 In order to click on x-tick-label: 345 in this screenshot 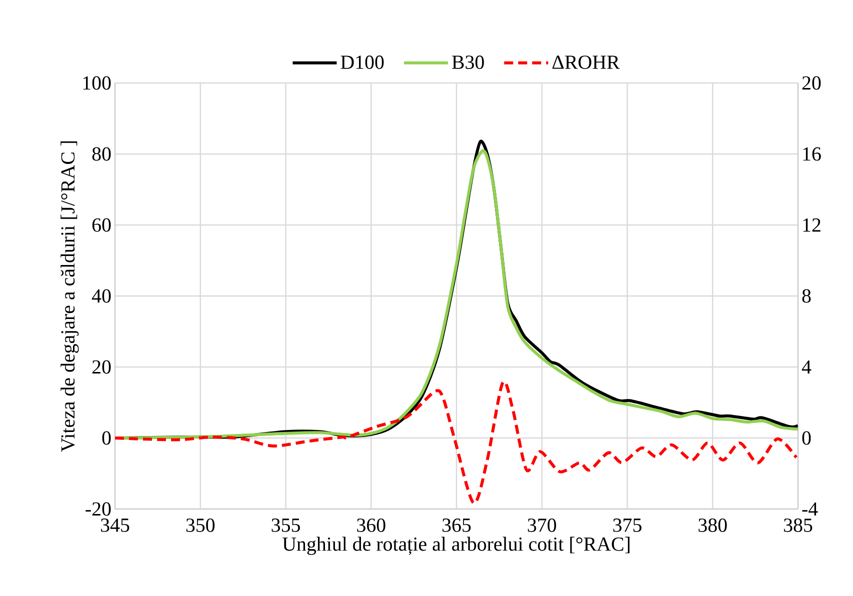, I will do `click(115, 525)`.